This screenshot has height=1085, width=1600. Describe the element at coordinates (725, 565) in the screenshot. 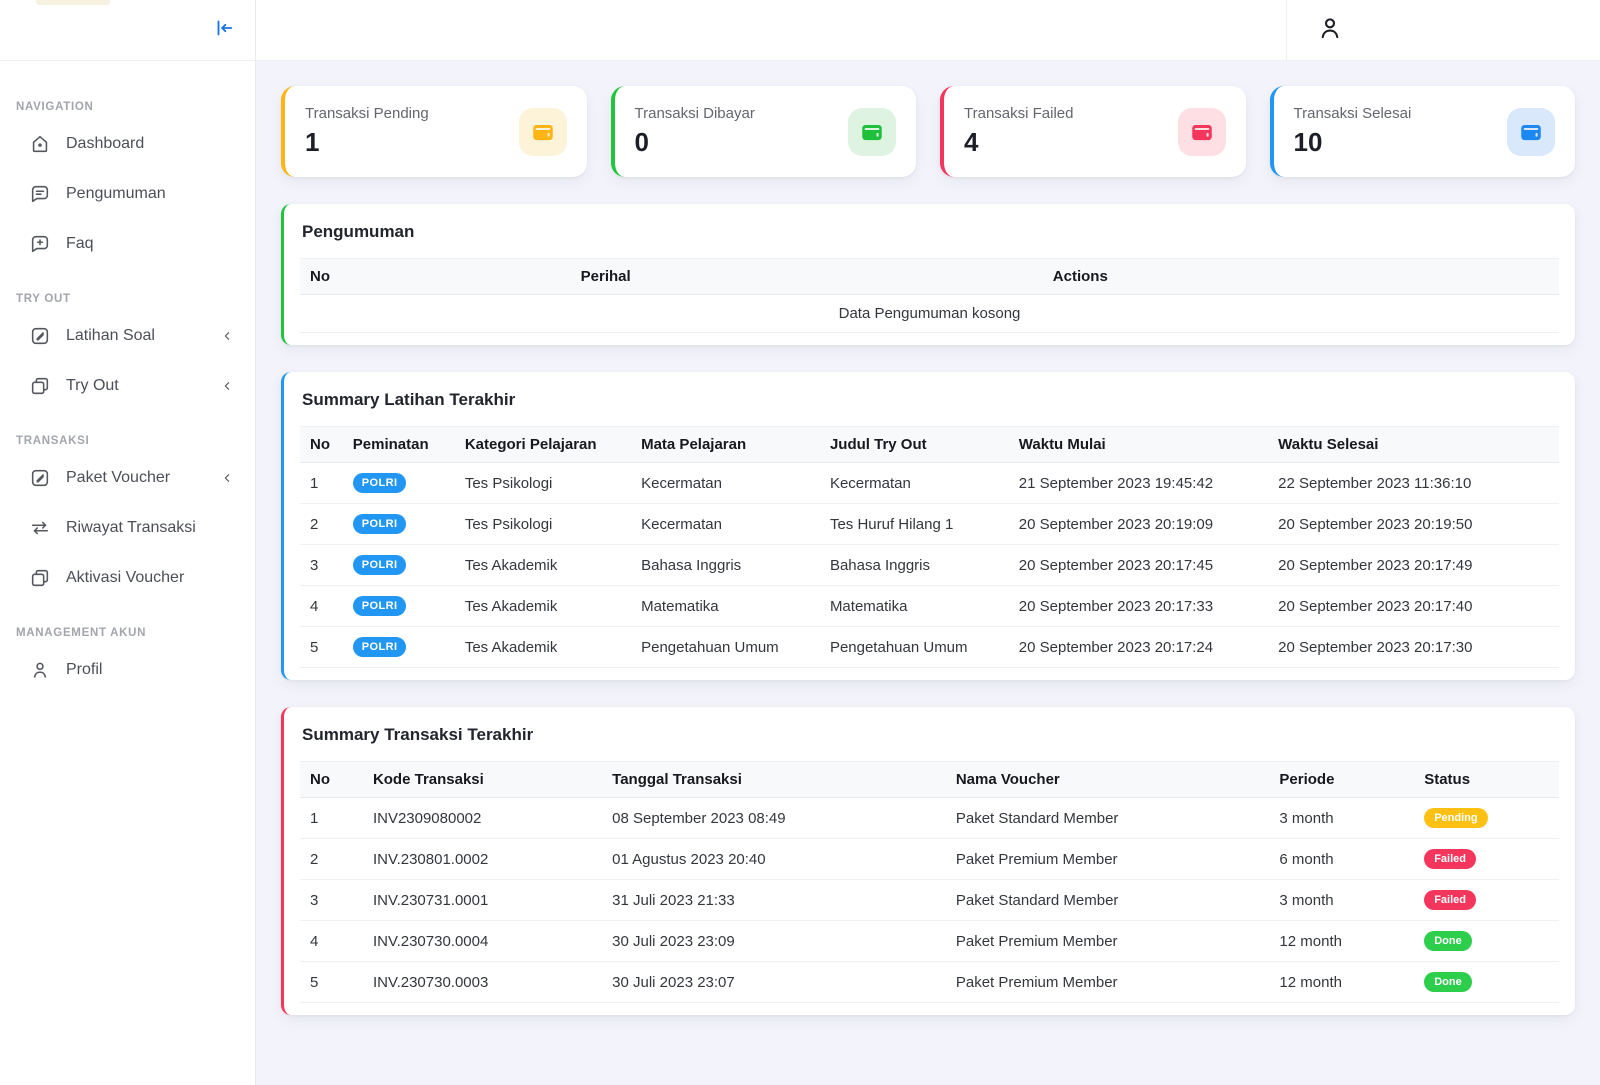

I see `cell-mata: Bahasa Inggris` at that location.